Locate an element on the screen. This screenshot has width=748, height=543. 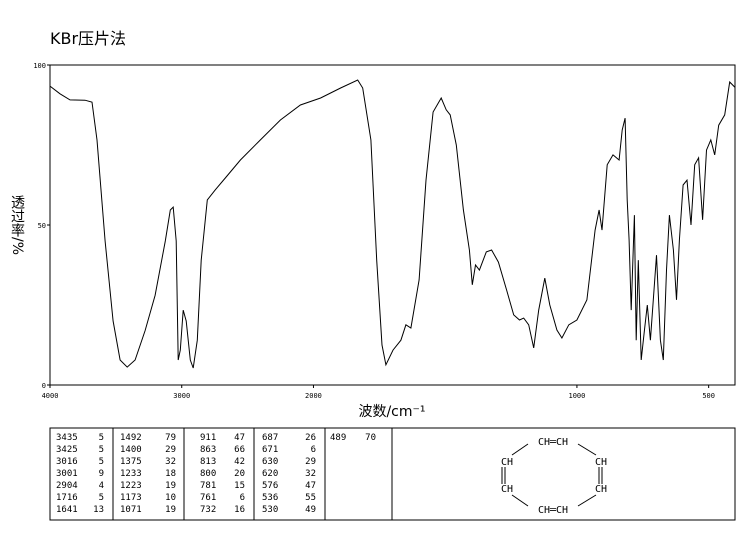
peak-wavenumber: 863 is located at coordinates (208, 450).